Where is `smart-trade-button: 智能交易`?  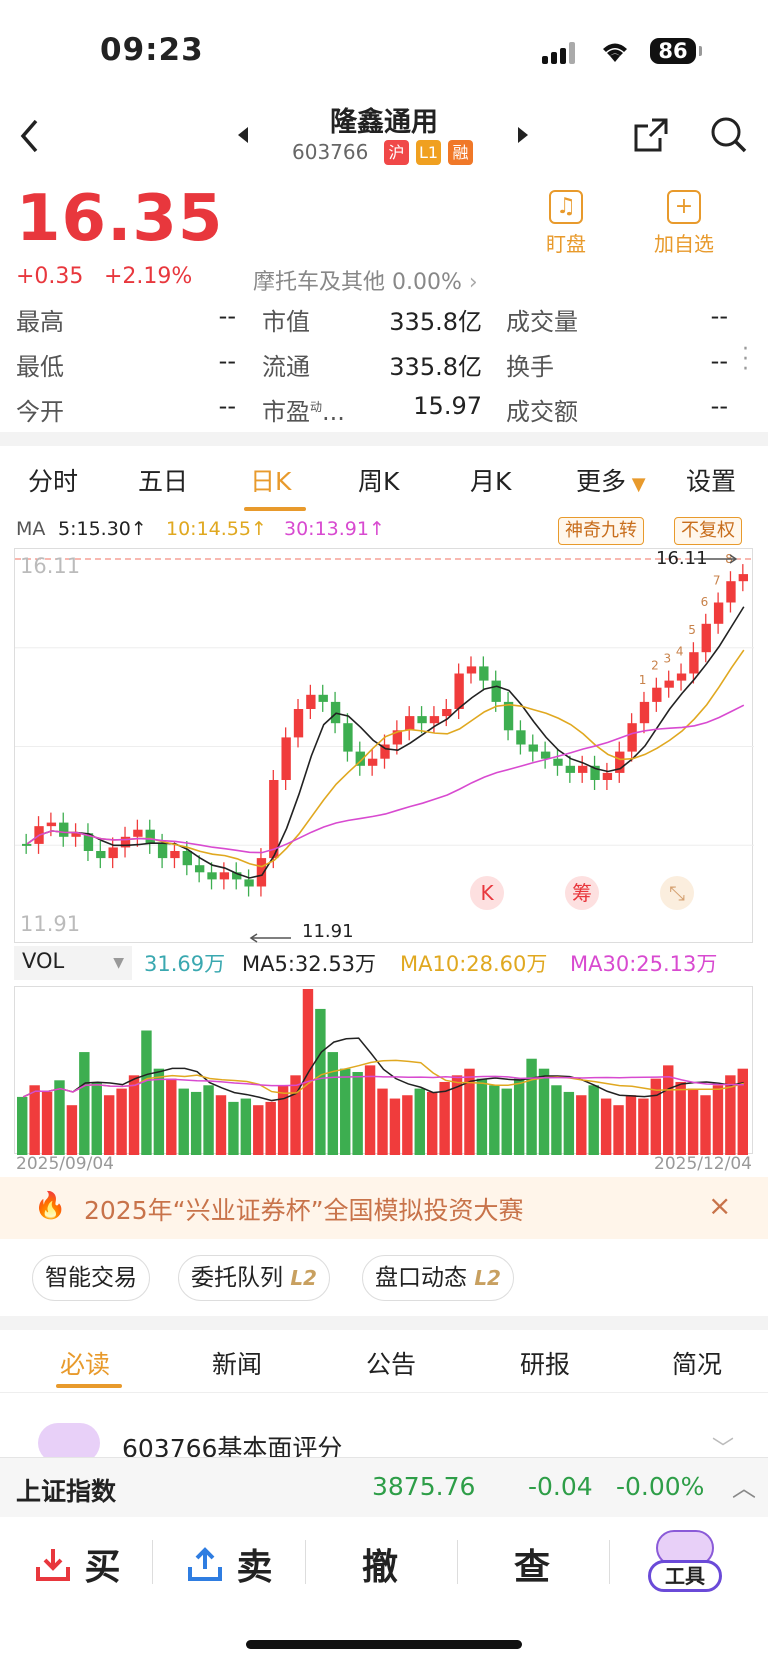
smart-trade-button: 智能交易 is located at coordinates (91, 1278).